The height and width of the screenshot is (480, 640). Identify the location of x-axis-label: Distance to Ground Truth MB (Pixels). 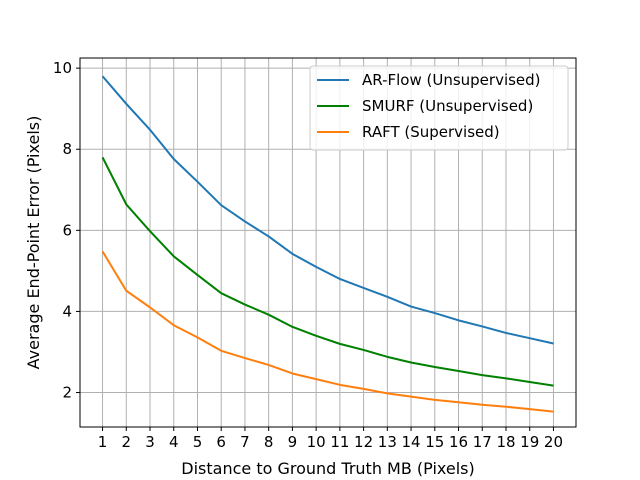
(327, 468).